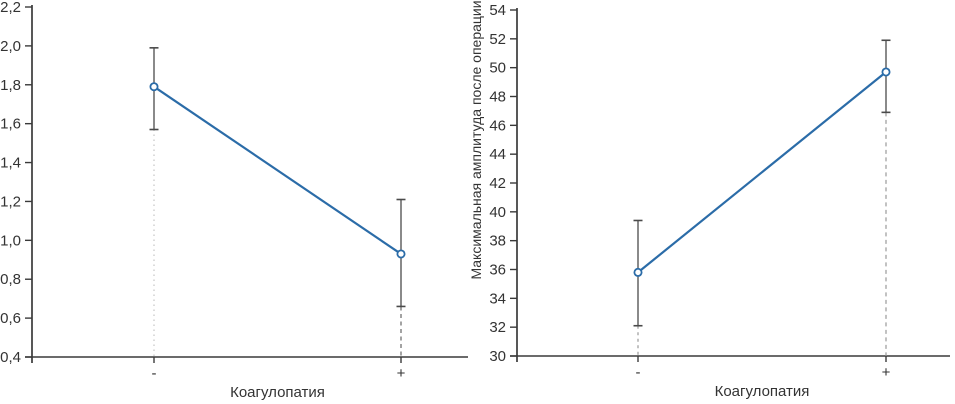 The image size is (955, 404). I want to click on y-tick-label: 50, so click(497, 68).